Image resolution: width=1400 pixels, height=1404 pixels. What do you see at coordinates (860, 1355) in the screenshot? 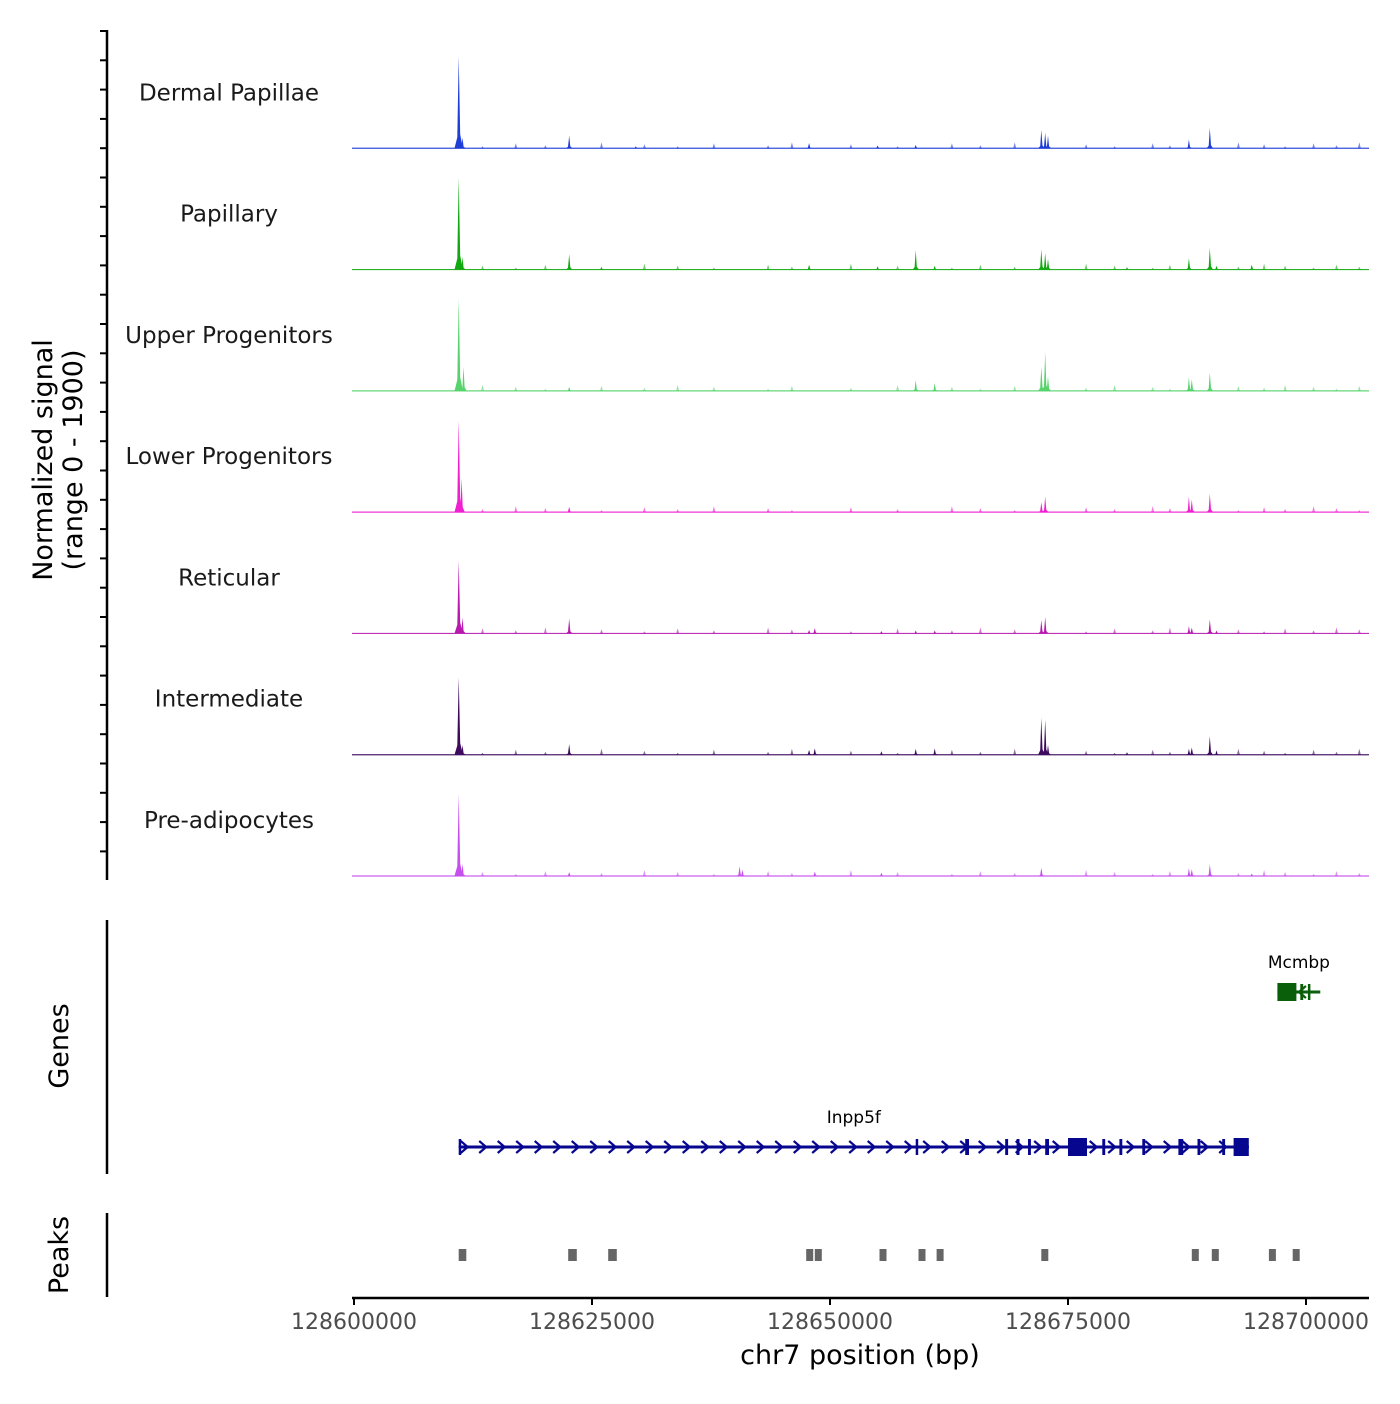
I see `x-axis-label: chr7 position (bp)` at bounding box center [860, 1355].